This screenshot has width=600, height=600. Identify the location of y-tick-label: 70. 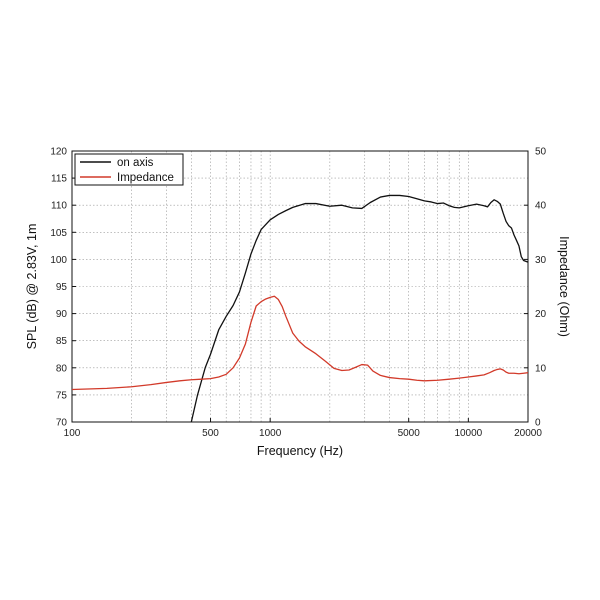
(62, 423).